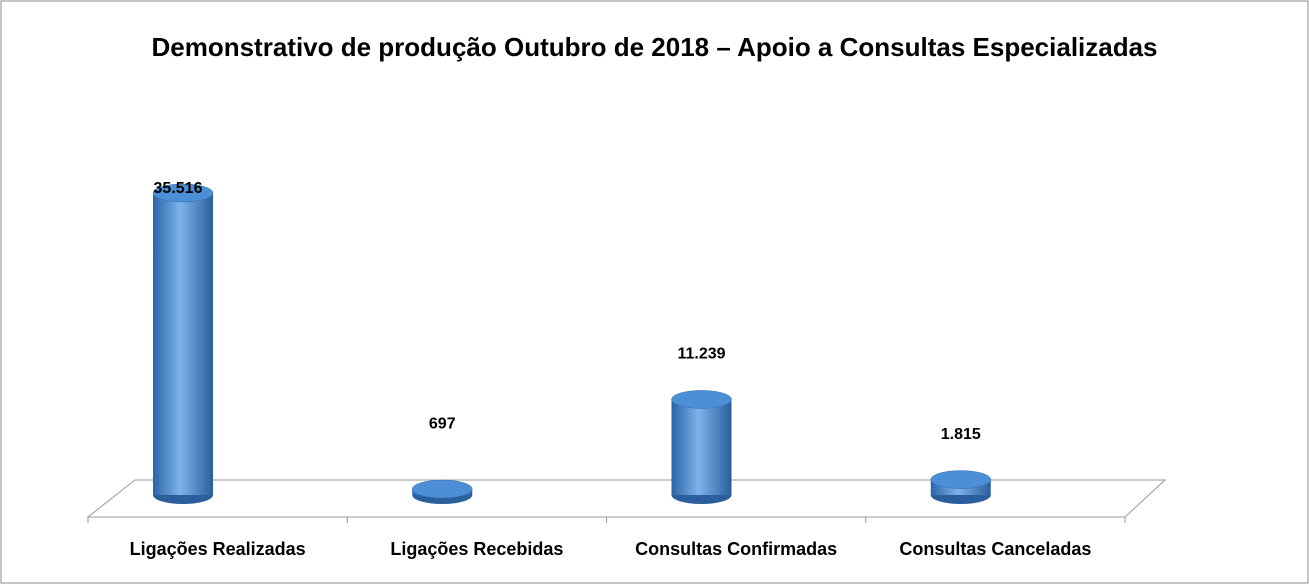 The image size is (1309, 584). Describe the element at coordinates (961, 434) in the screenshot. I see `value-label: 1.815` at that location.